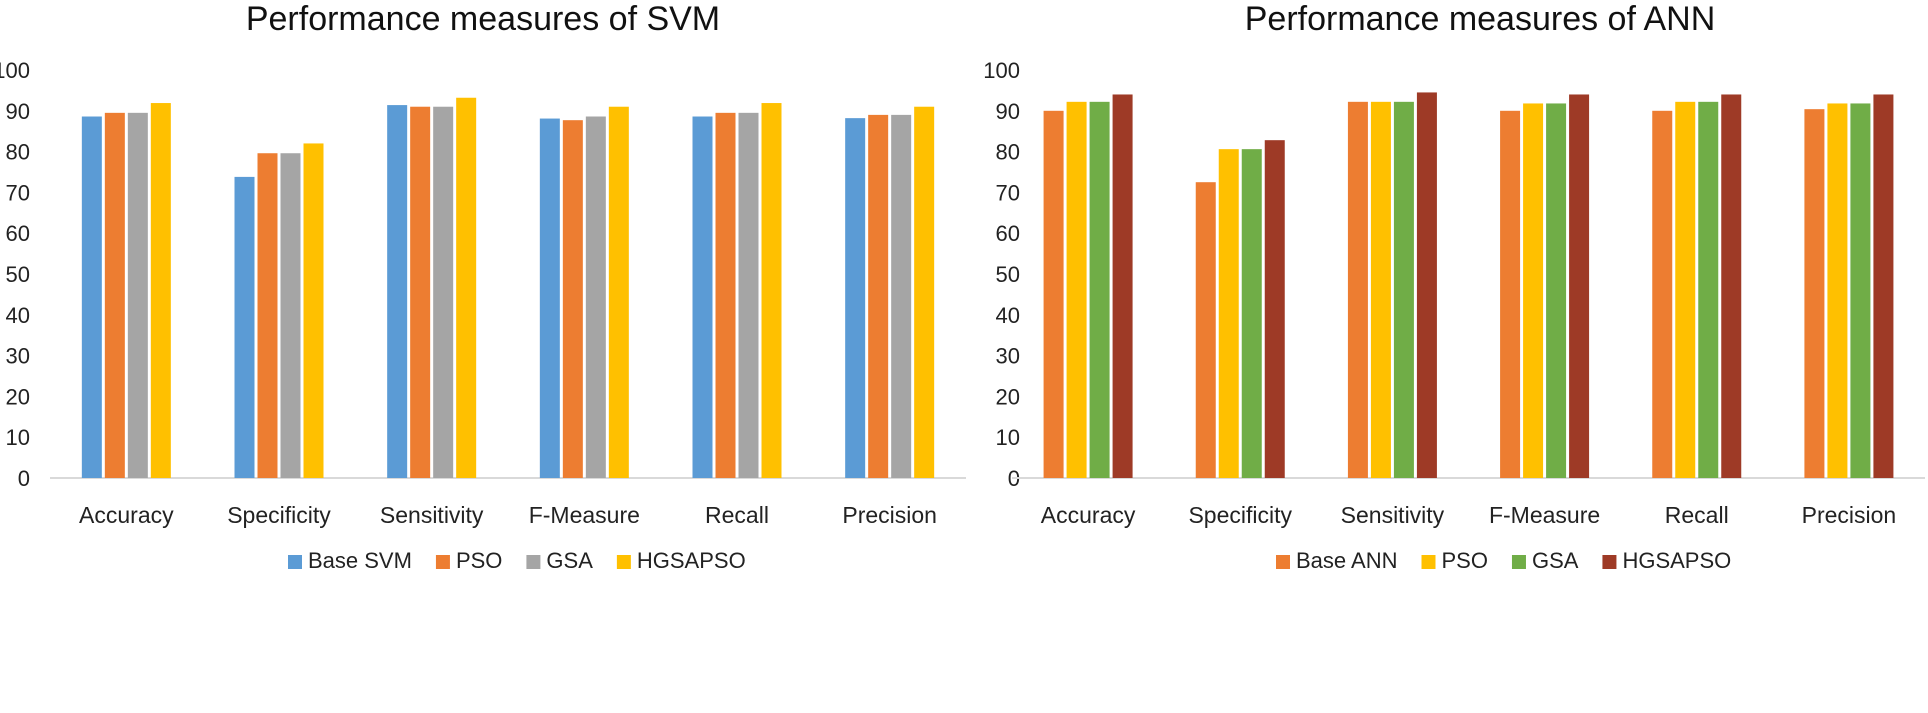 This screenshot has width=1928, height=713. I want to click on bar-base-ann-precision, so click(1814, 293).